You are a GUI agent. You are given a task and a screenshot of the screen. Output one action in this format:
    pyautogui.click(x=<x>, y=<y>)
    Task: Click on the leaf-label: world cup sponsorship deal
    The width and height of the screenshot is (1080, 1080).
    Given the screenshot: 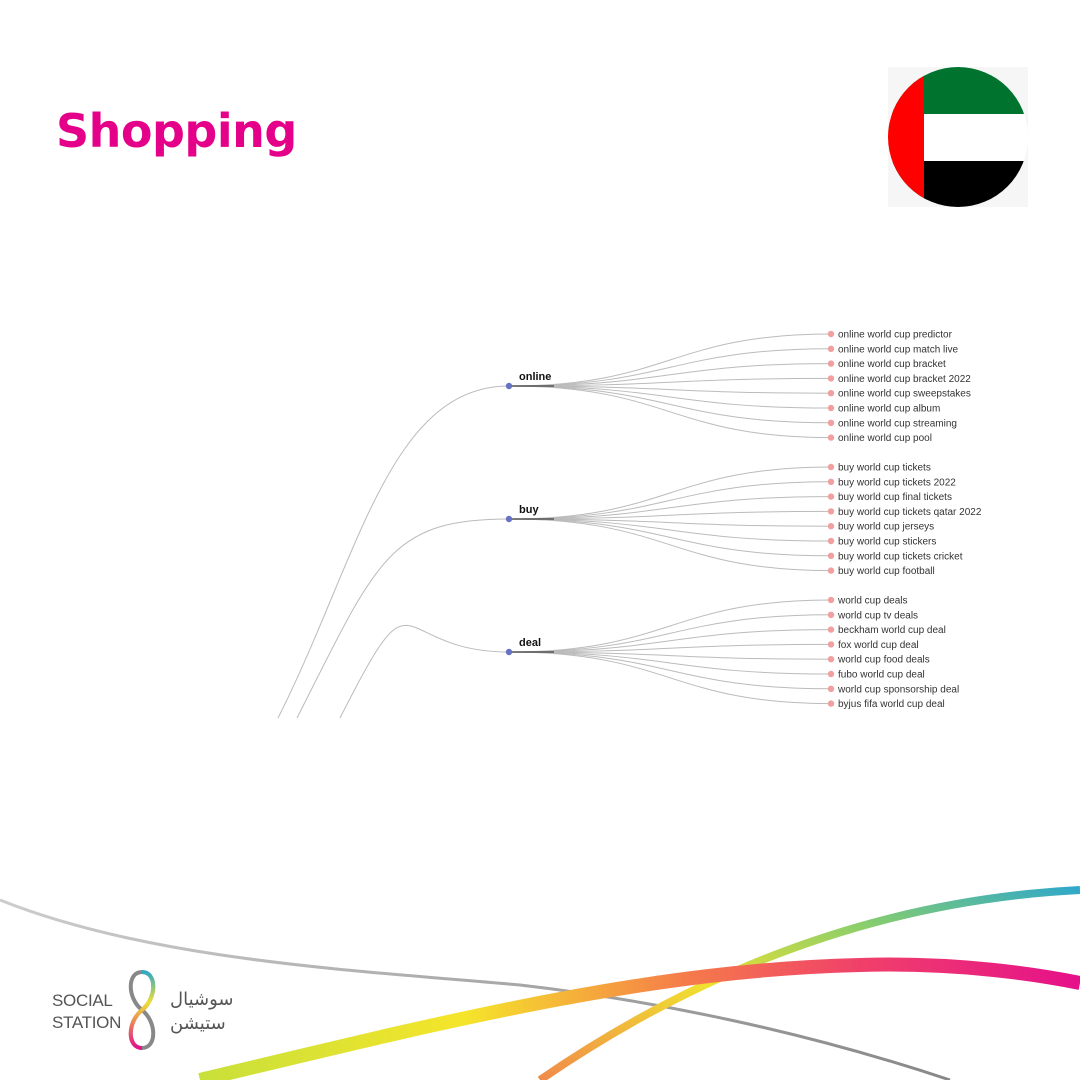 What is the action you would take?
    pyautogui.click(x=898, y=689)
    